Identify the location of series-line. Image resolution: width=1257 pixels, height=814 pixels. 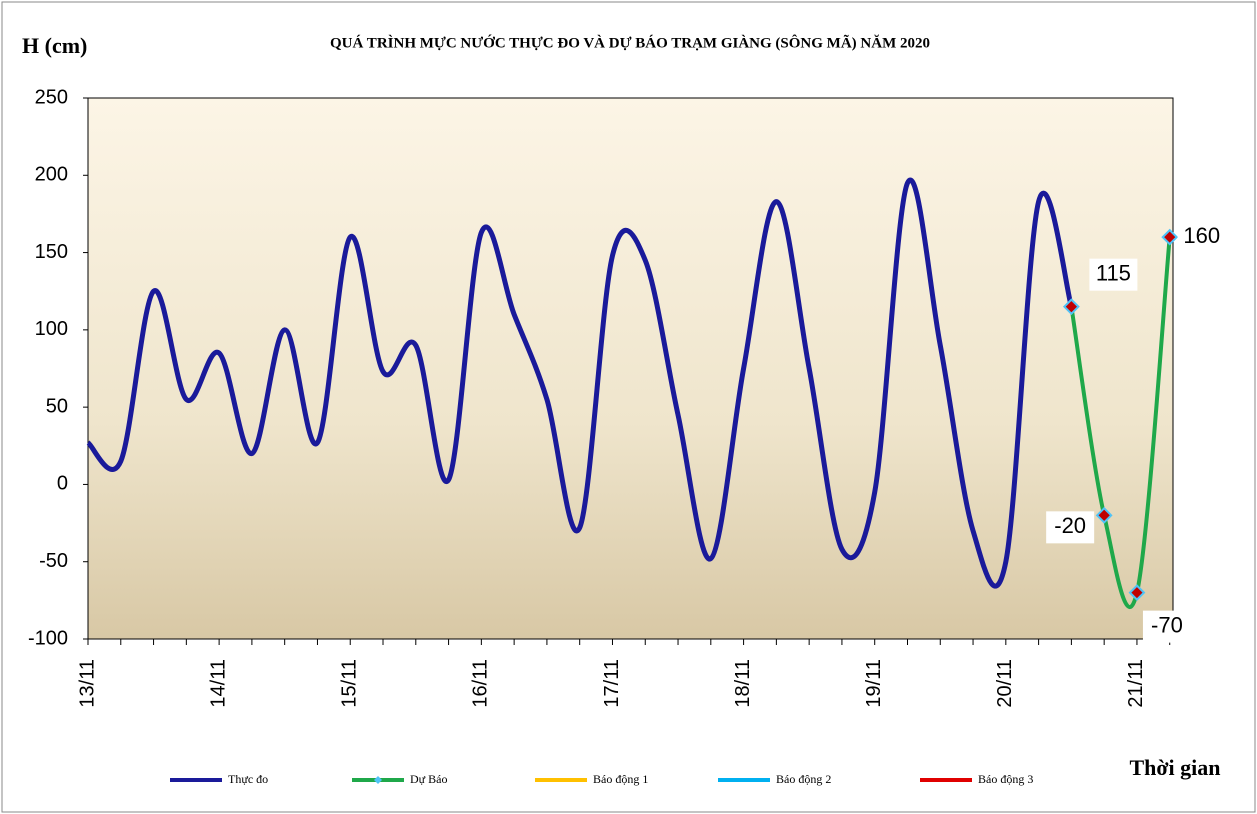
(1120, 423).